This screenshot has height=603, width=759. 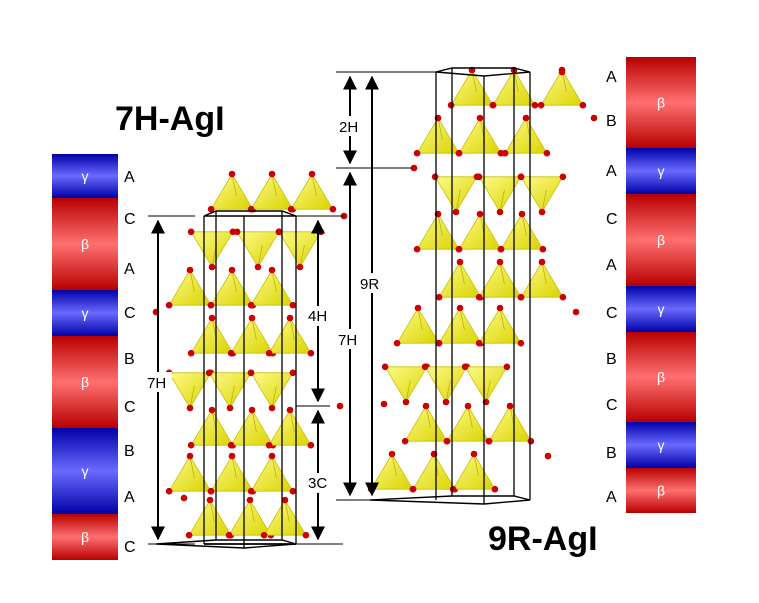 I want to click on left-stacking-labels: A C A C B C B A C, so click(x=130, y=362).